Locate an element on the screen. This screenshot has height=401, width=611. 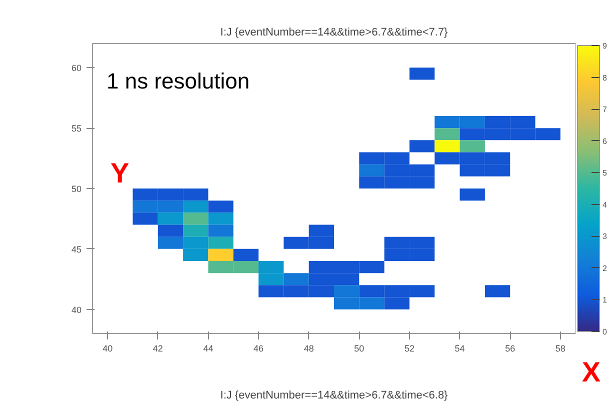
x-axis-title: X is located at coordinates (591, 372).